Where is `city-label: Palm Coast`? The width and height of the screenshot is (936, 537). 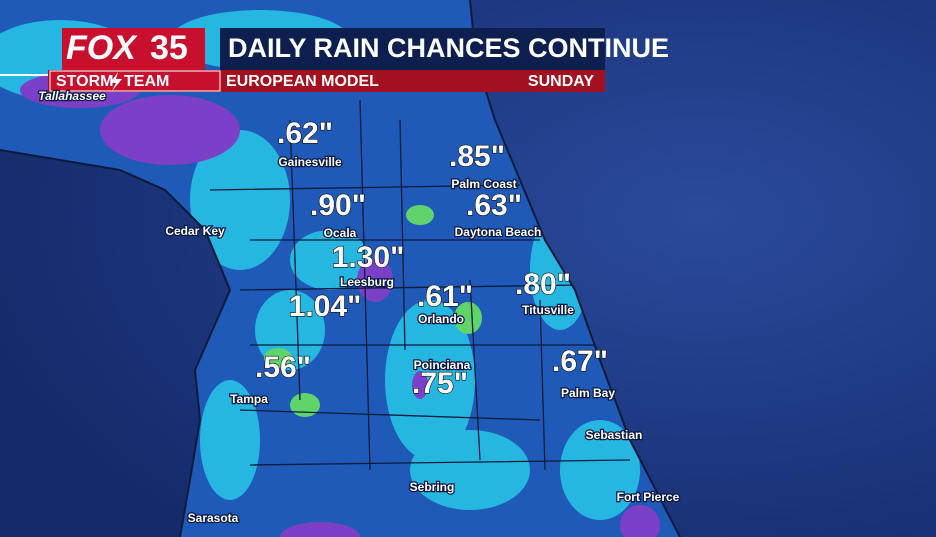
city-label: Palm Coast is located at coordinates (483, 184).